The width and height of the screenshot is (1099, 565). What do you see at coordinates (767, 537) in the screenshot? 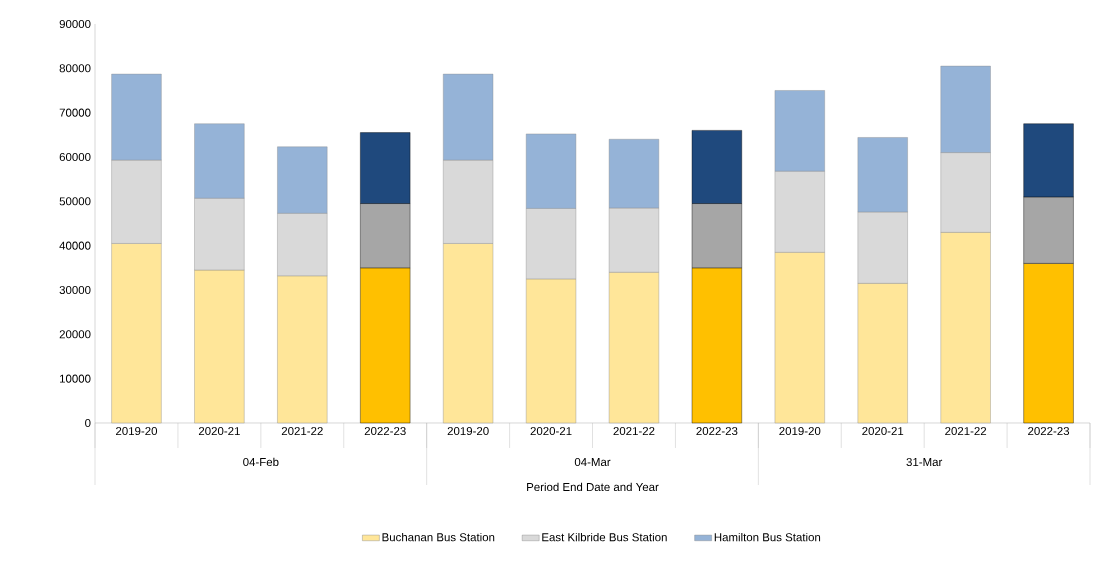
I see `legend-label: Hamilton Bus Station` at bounding box center [767, 537].